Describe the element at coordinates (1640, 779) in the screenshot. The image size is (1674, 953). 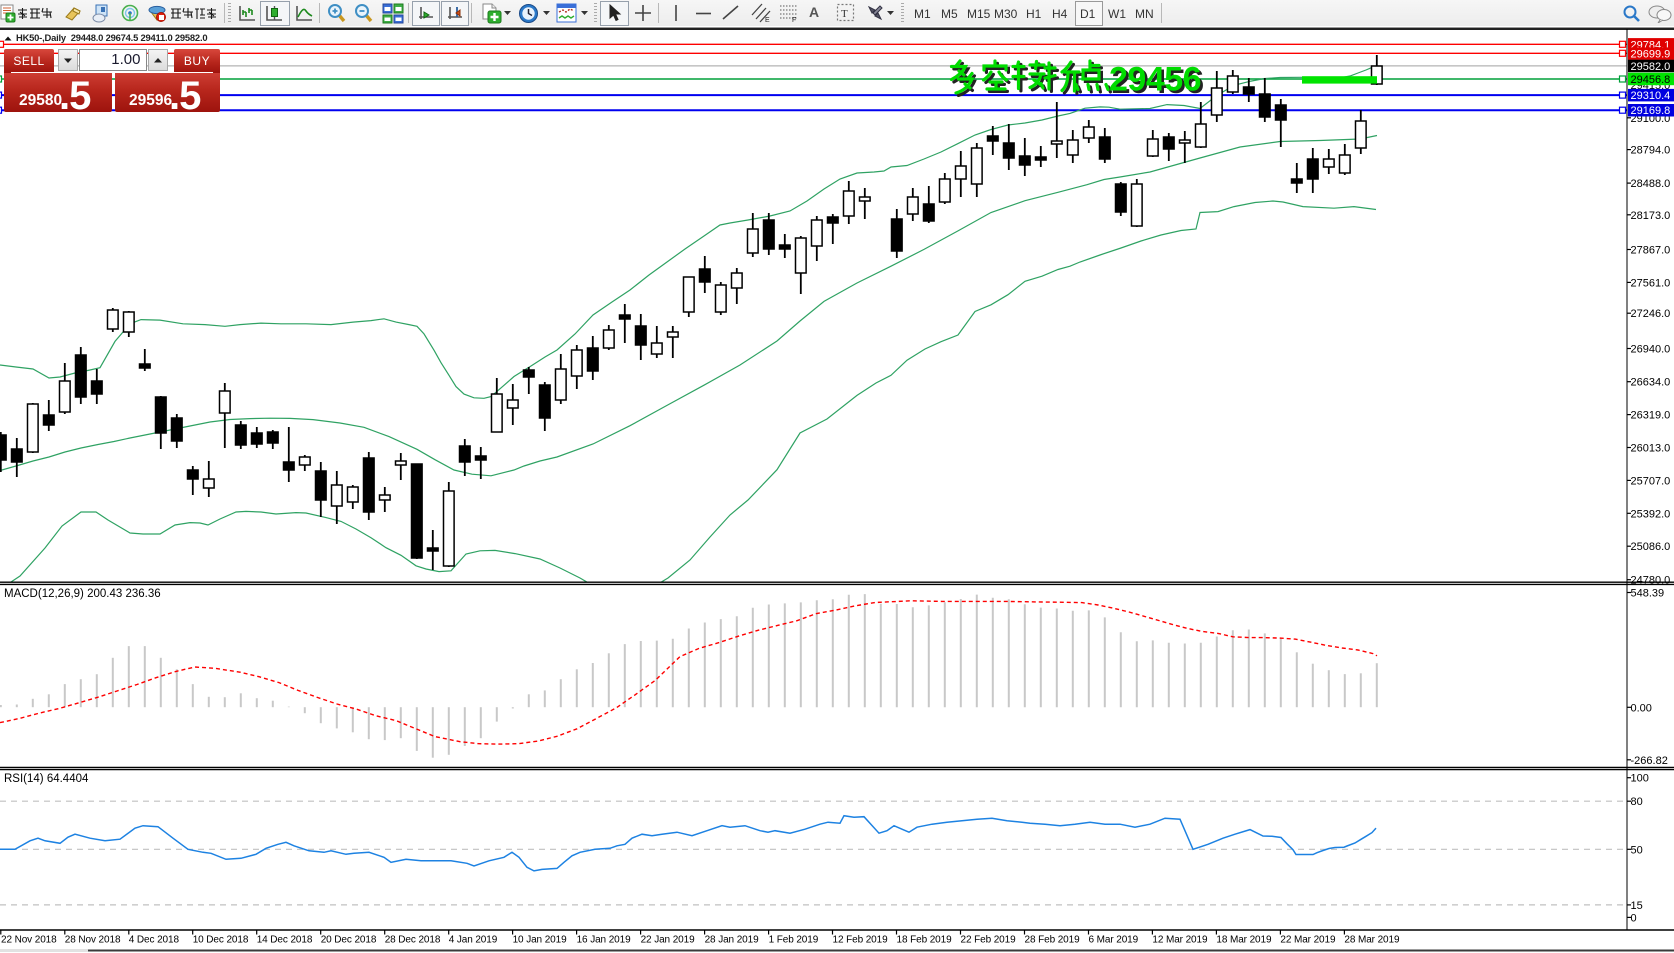
I see `svg-text: 100` at that location.